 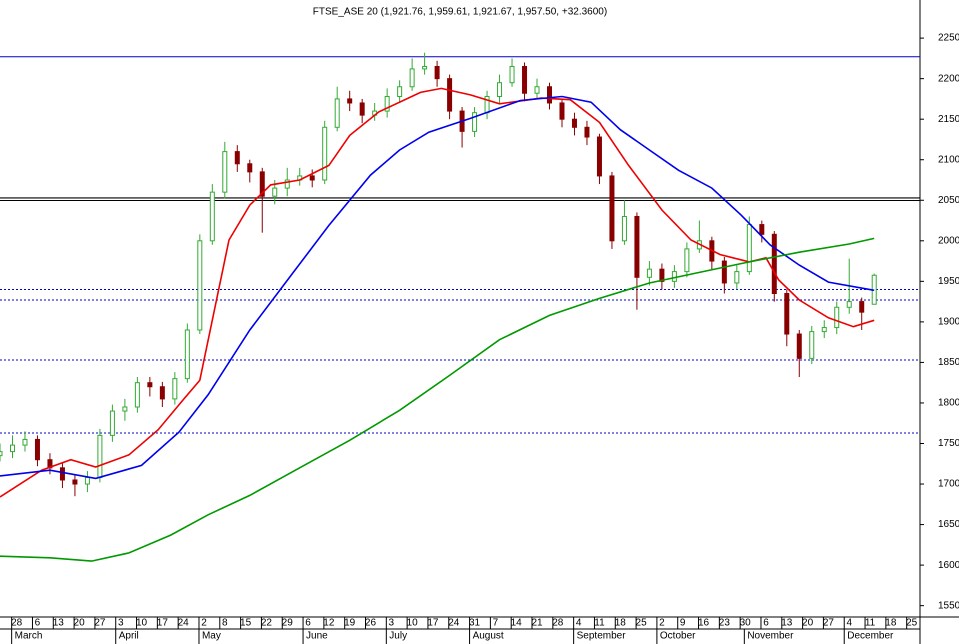 I want to click on x-tick-label: 30, so click(x=746, y=623).